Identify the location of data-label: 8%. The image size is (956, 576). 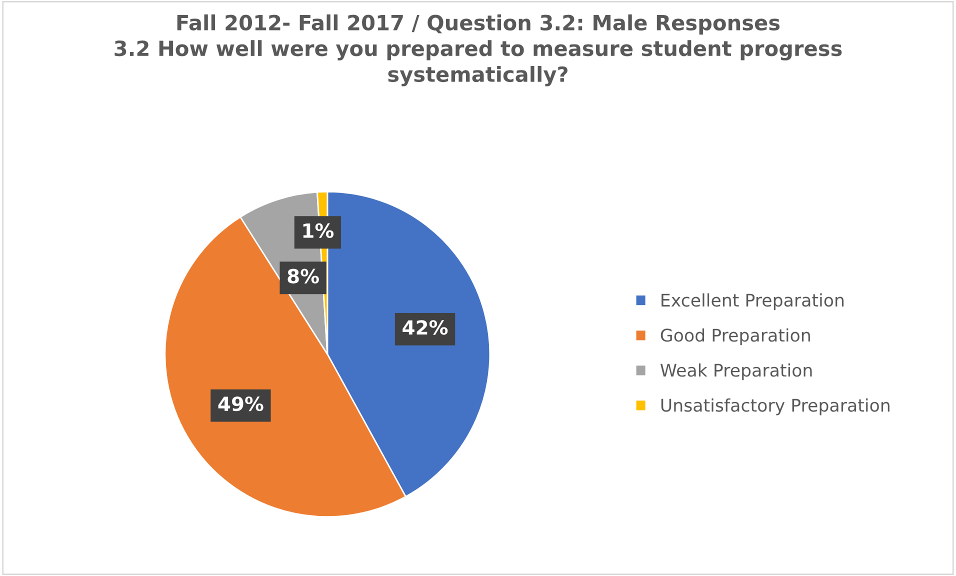
(303, 276).